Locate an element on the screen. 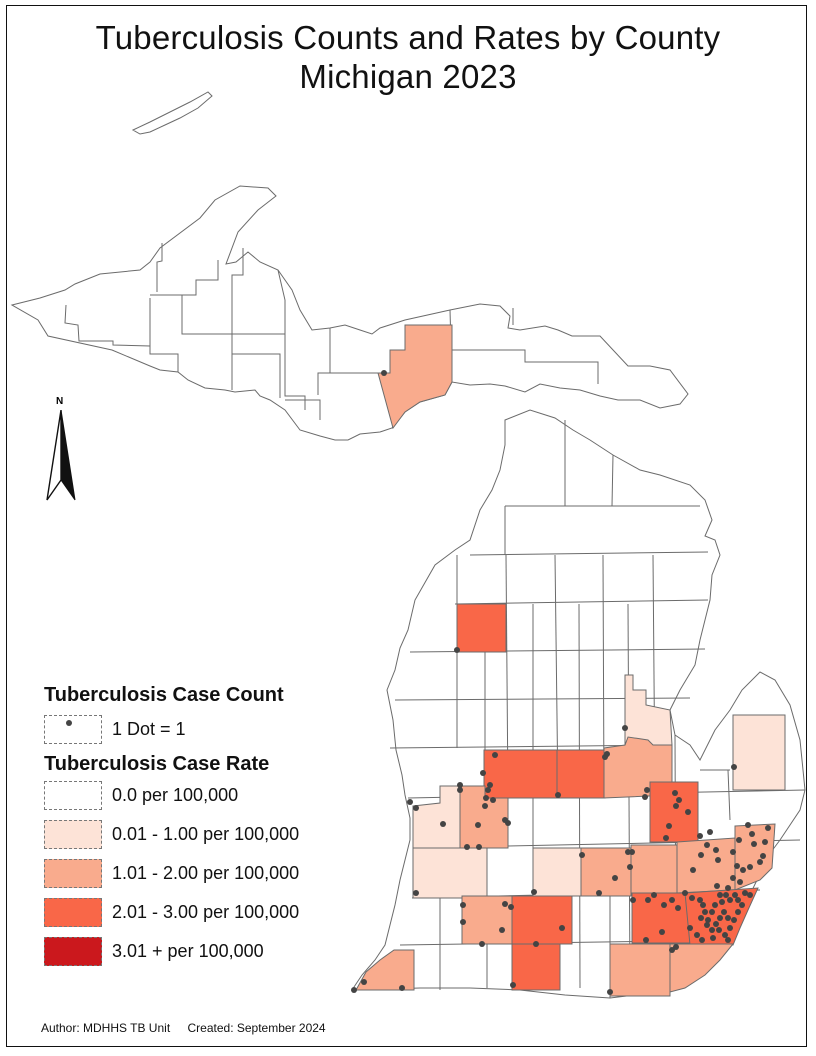 The width and height of the screenshot is (816, 1056). county-ottawa is located at coordinates (436, 817).